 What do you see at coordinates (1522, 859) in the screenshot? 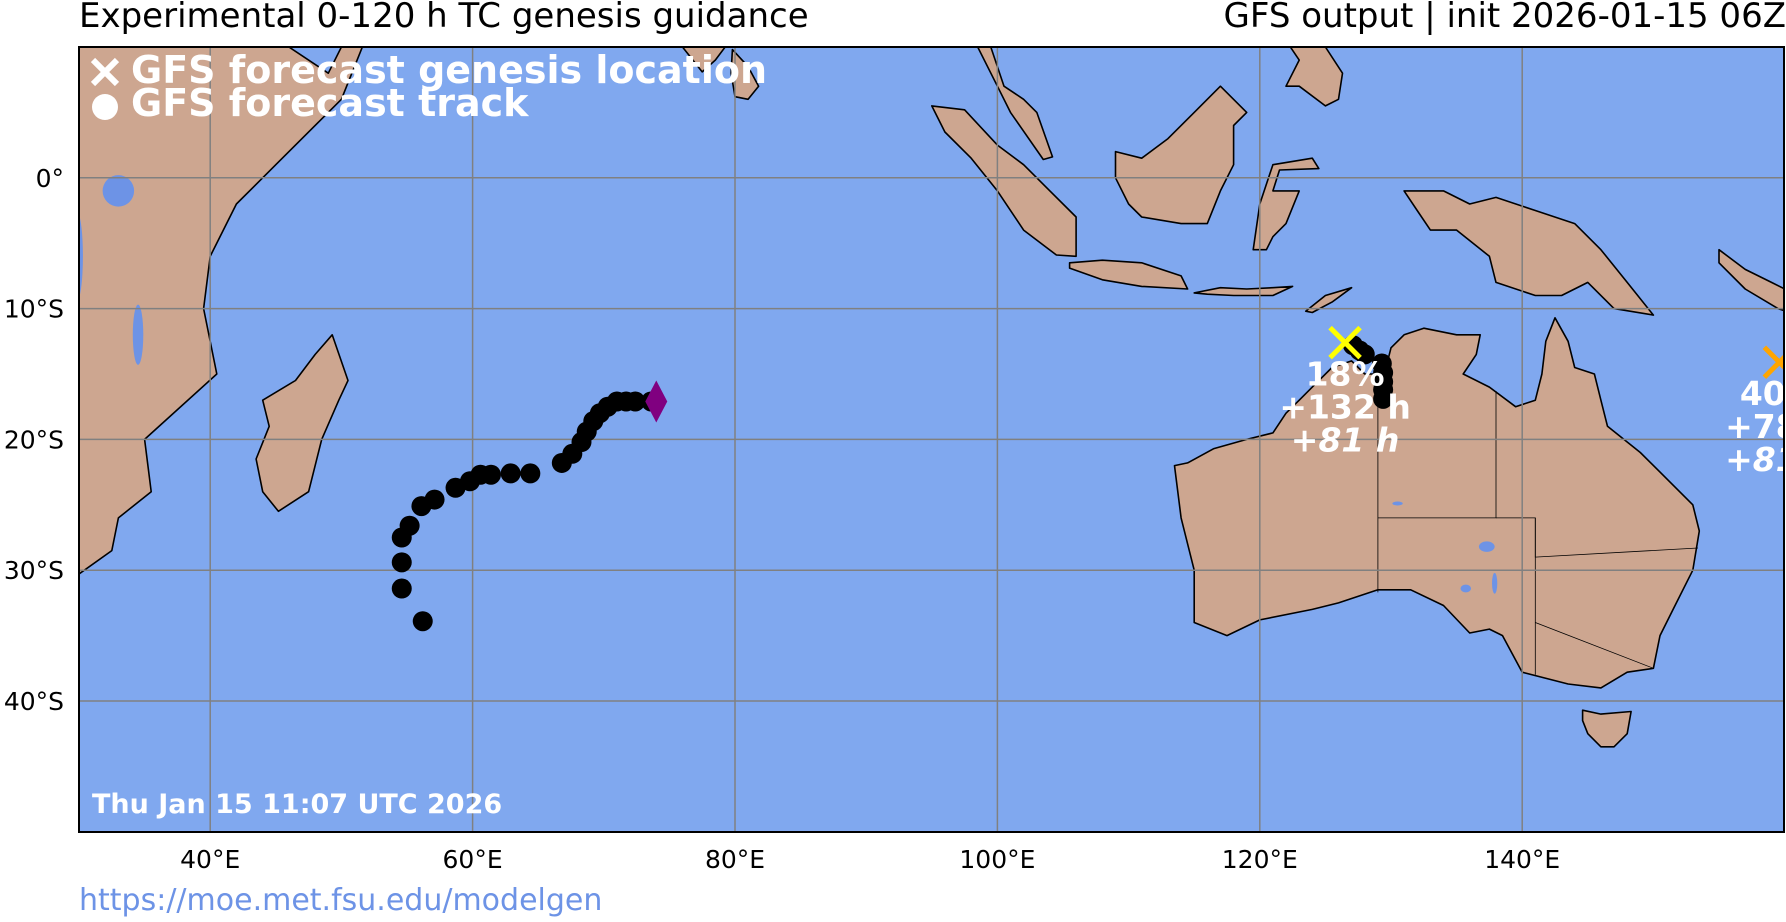
I see `lon-tick-label: 140°E` at bounding box center [1522, 859].